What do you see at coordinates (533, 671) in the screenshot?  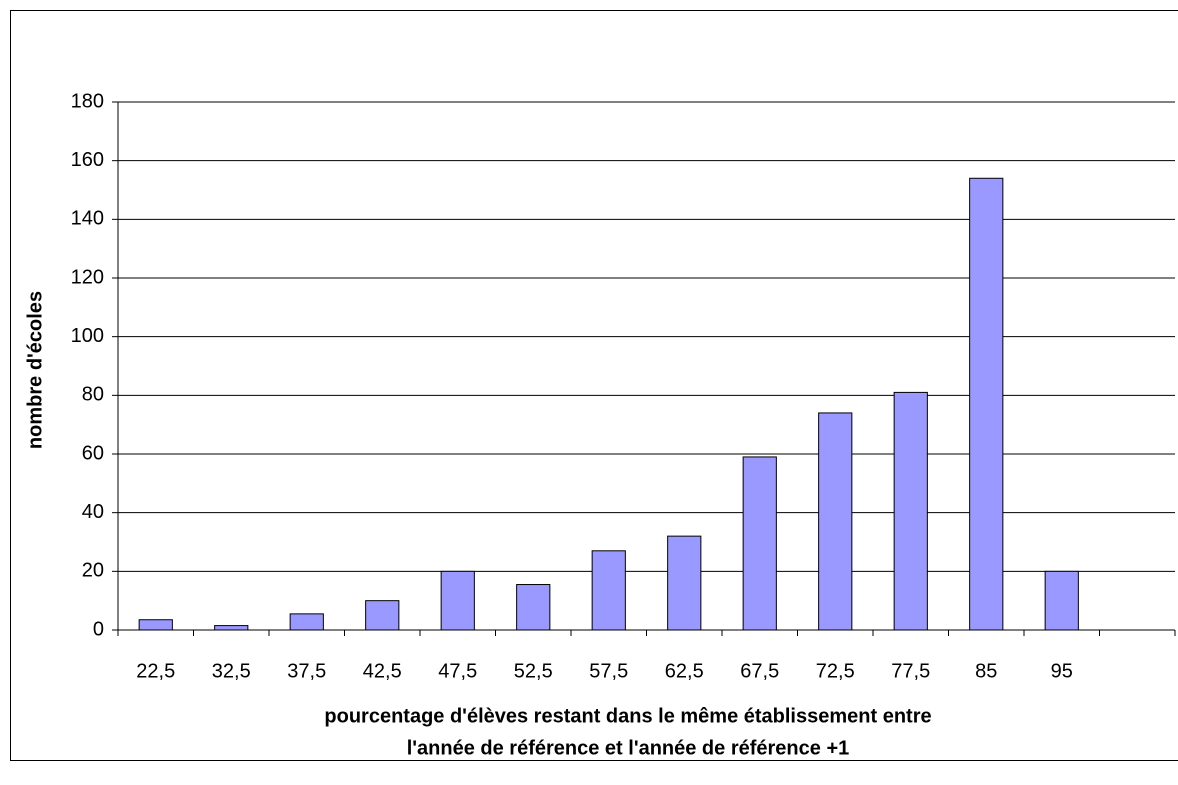 I see `x-tick-label: 52,5` at bounding box center [533, 671].